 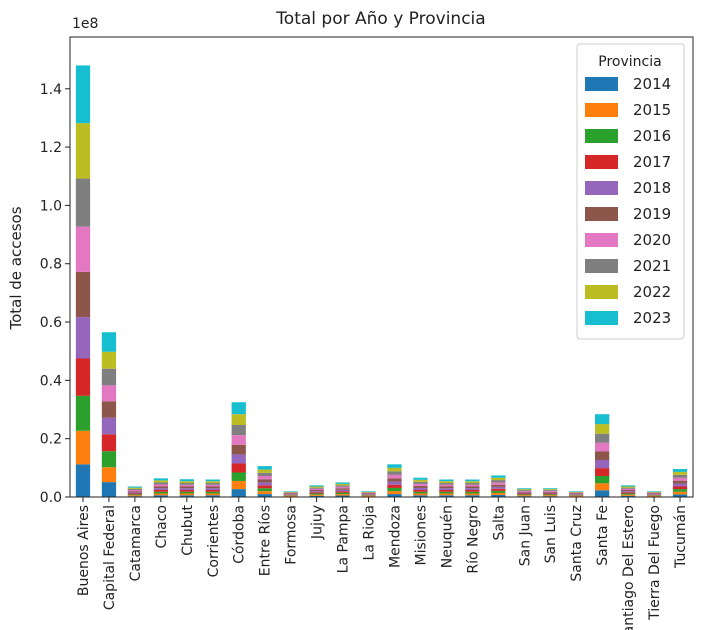 What do you see at coordinates (162, 527) in the screenshot?
I see `x-tick-label: Chaco` at bounding box center [162, 527].